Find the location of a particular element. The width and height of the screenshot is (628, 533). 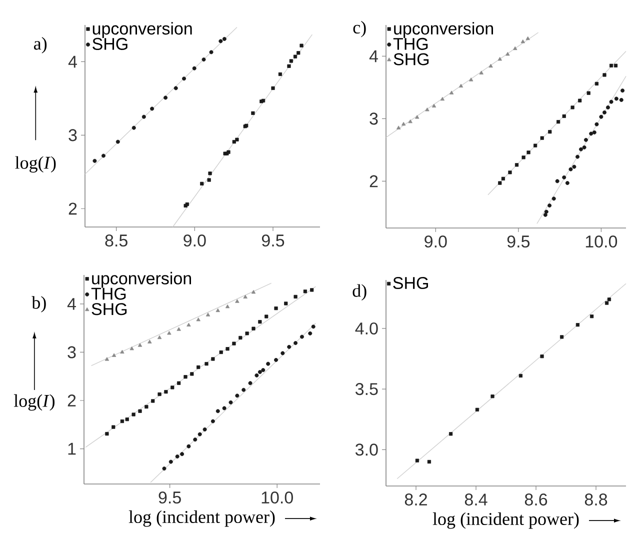

text: c) is located at coordinates (359, 29).